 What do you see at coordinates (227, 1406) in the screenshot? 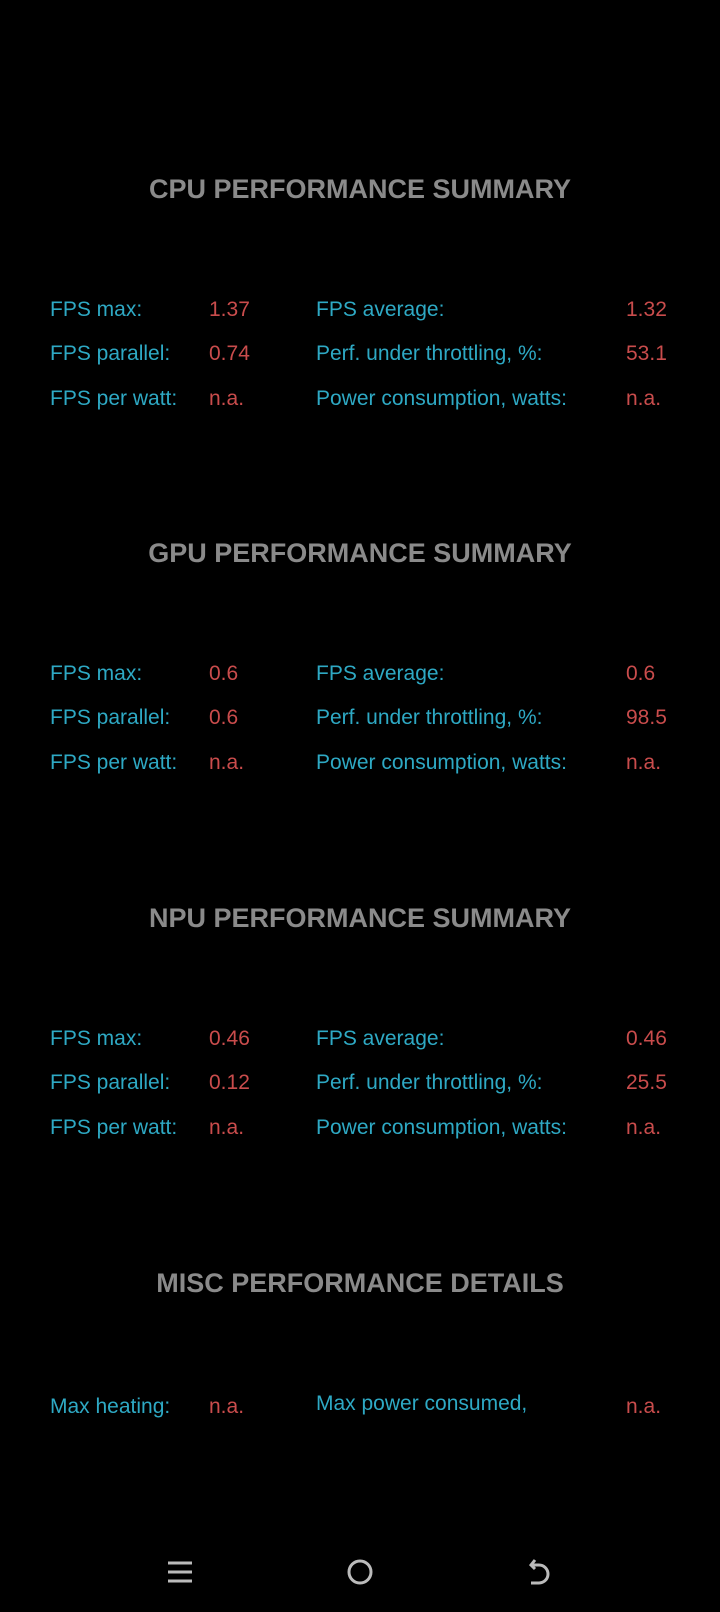
I see `max-heating-value: n.a.` at bounding box center [227, 1406].